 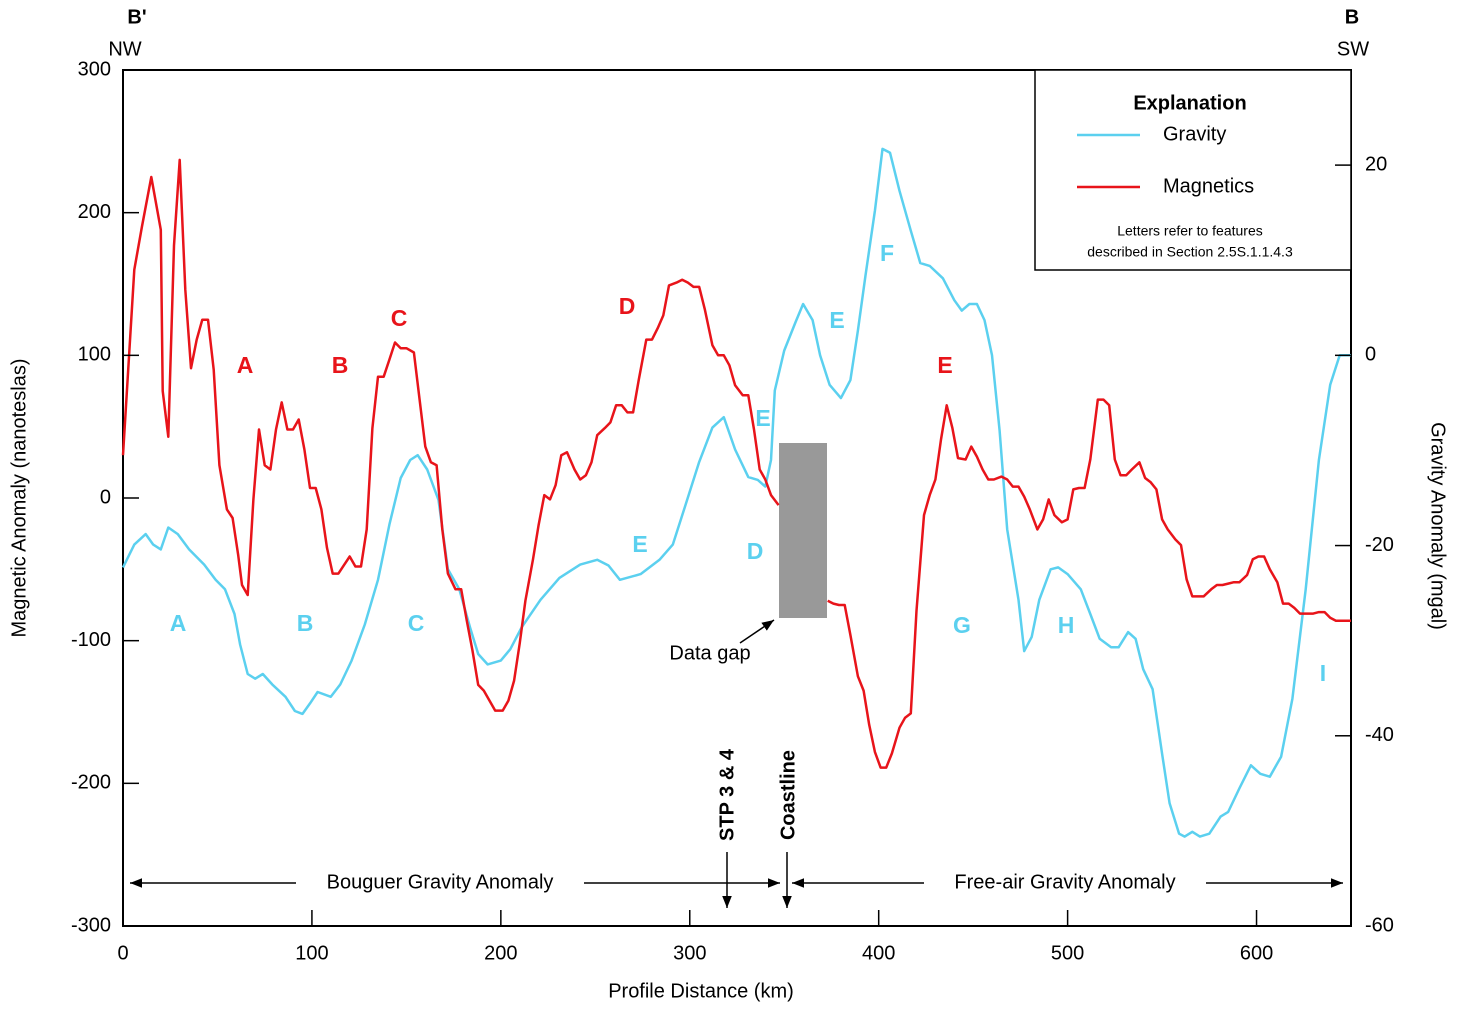 I want to click on y2-tick-label: -20, so click(x=1379, y=545).